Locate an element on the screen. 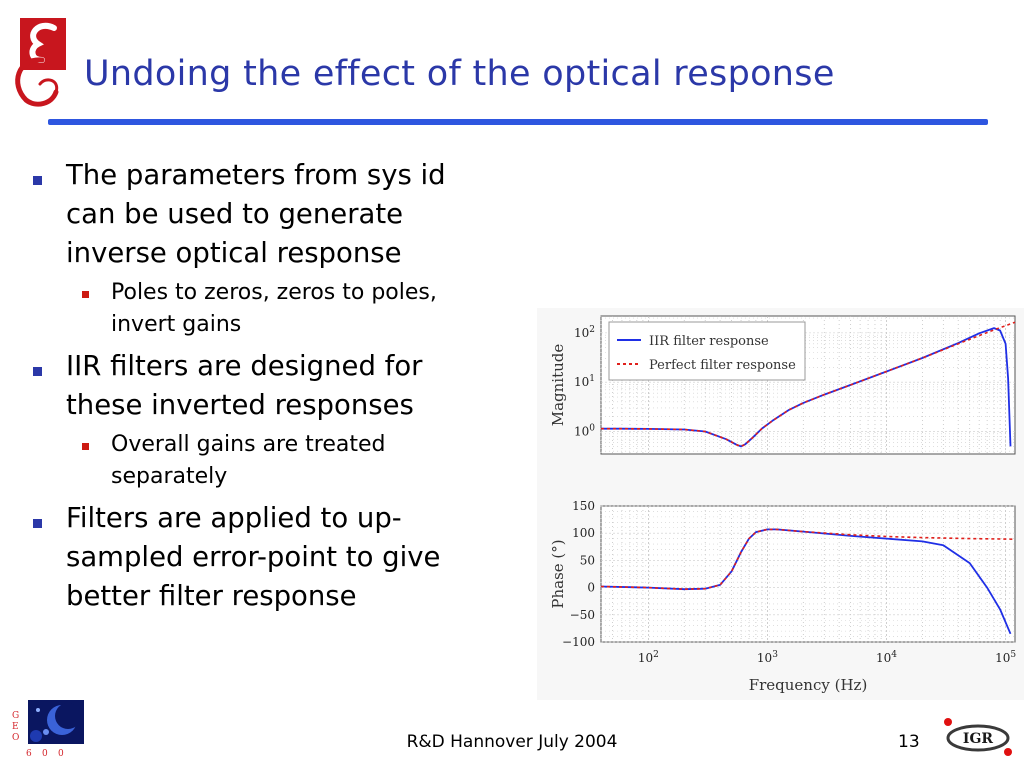 This screenshot has height=768, width=1024. bullet-text-line: sampled error-point to give is located at coordinates (253, 557).